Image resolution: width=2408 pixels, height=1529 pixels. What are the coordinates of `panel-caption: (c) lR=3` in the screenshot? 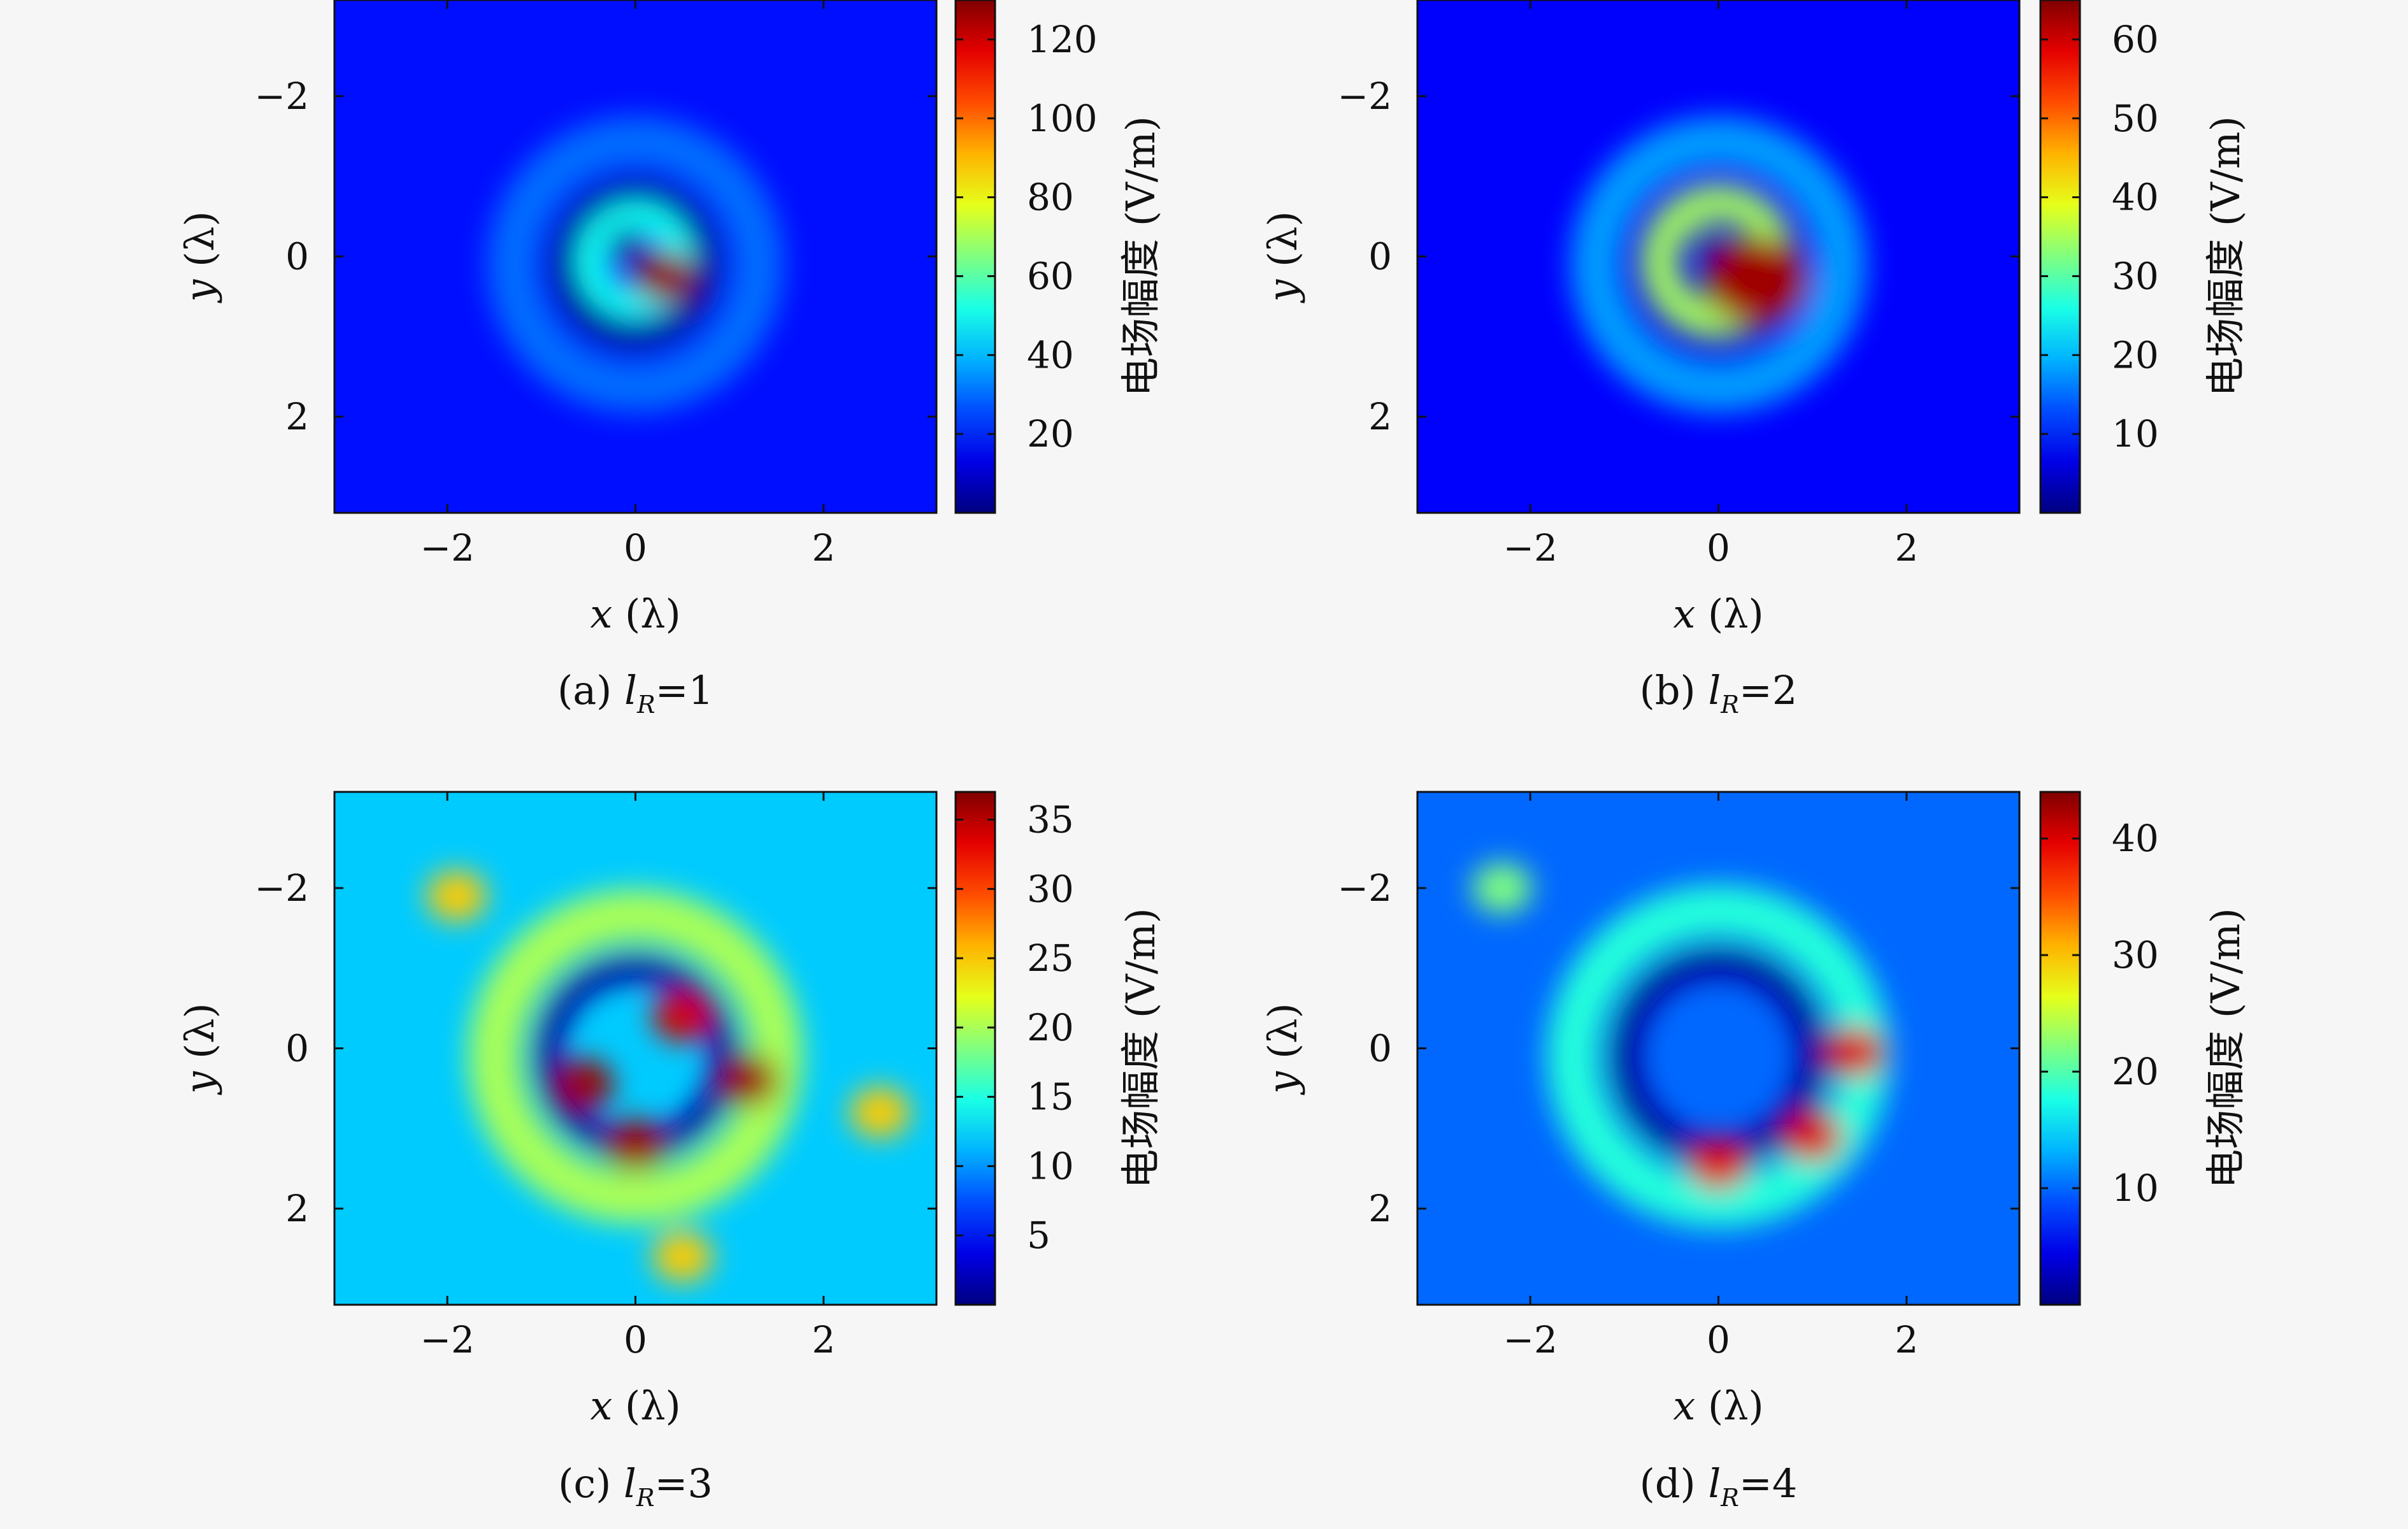 It's located at (635, 1486).